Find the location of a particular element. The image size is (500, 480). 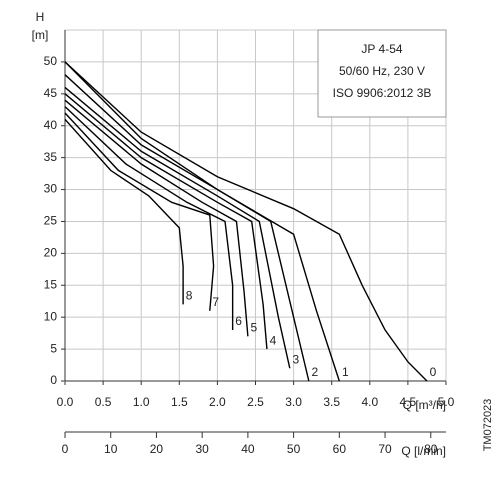

x-tick-label: 2.5 is located at coordinates (255, 402).